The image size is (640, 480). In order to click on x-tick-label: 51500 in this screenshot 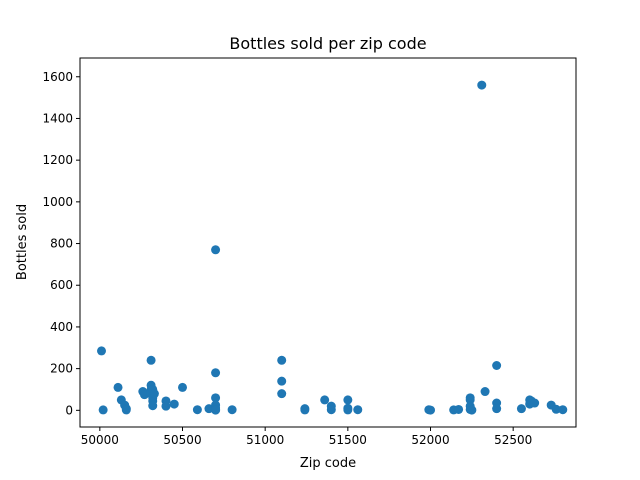, I will do `click(348, 440)`.